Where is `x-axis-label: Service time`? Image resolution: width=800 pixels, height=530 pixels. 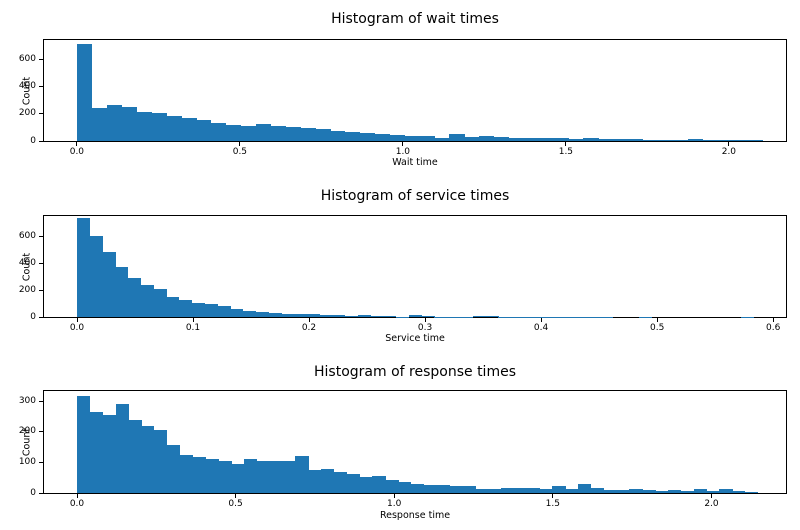
x-axis-label: Service time is located at coordinates (415, 338).